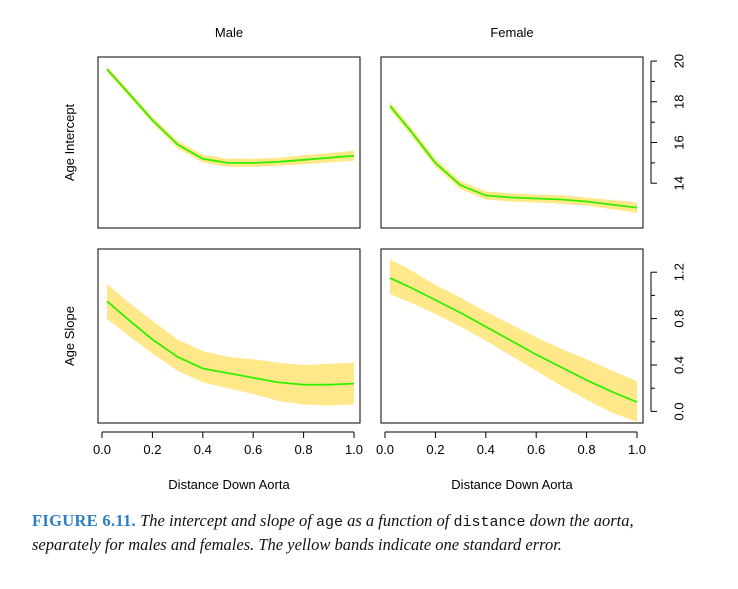 The height and width of the screenshot is (589, 738). What do you see at coordinates (398, 520) in the screenshot?
I see `caption-text-2: as a function of` at bounding box center [398, 520].